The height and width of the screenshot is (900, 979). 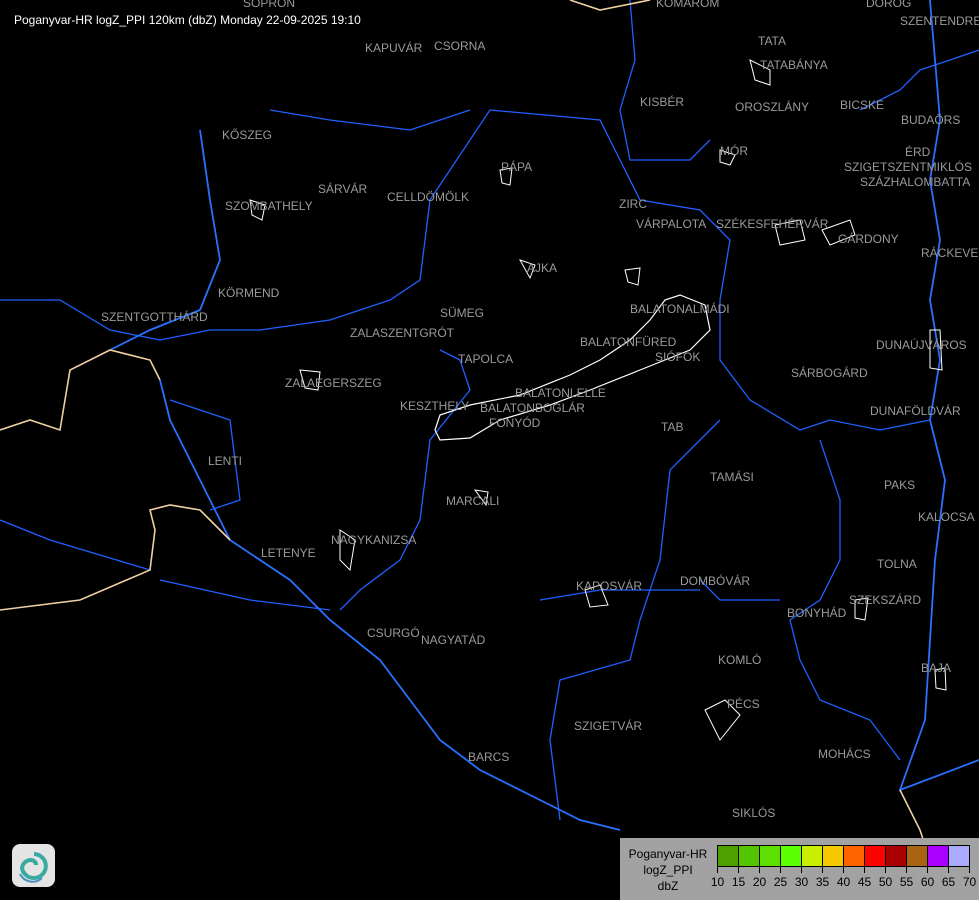 I want to click on city-label: CSURGÓ, so click(x=393, y=633).